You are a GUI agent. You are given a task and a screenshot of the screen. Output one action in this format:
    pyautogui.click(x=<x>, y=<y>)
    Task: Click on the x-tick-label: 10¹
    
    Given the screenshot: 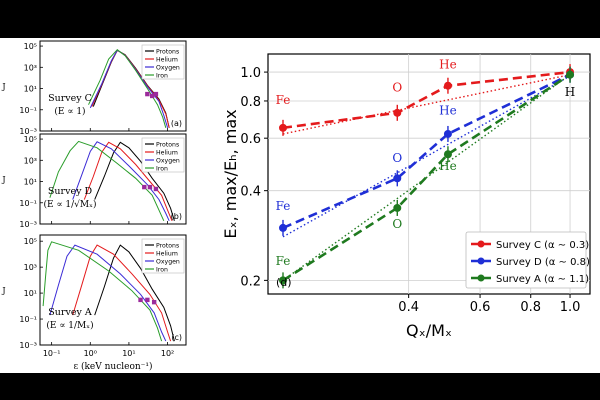 What is the action you would take?
    pyautogui.click(x=128, y=353)
    